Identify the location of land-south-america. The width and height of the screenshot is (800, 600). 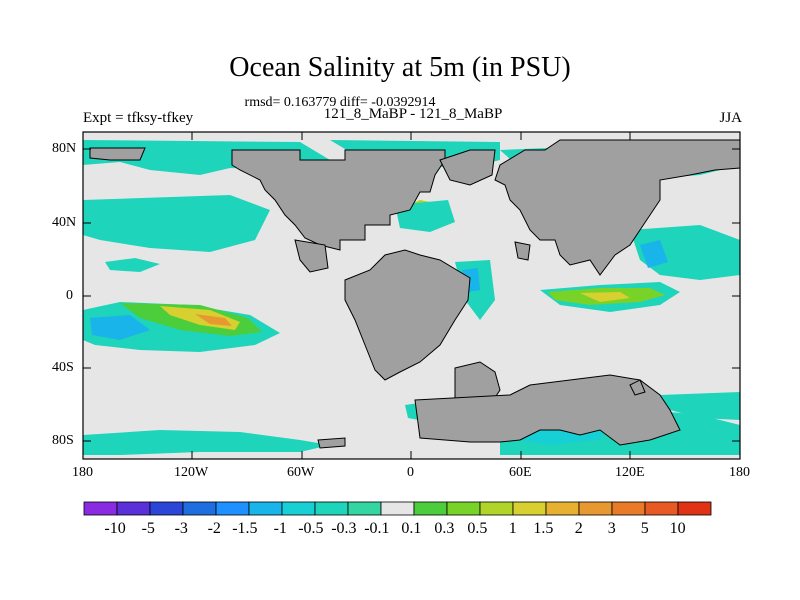
(407, 315).